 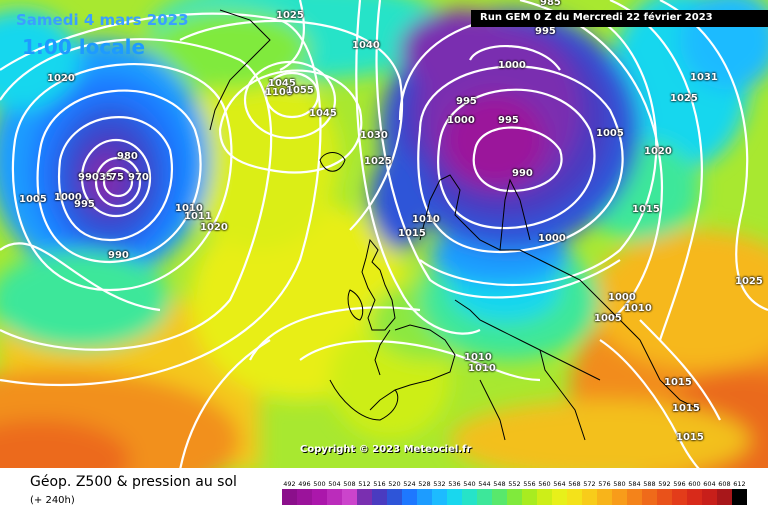 What do you see at coordinates (649, 484) in the screenshot?
I see `legend-tick-label: 588` at bounding box center [649, 484].